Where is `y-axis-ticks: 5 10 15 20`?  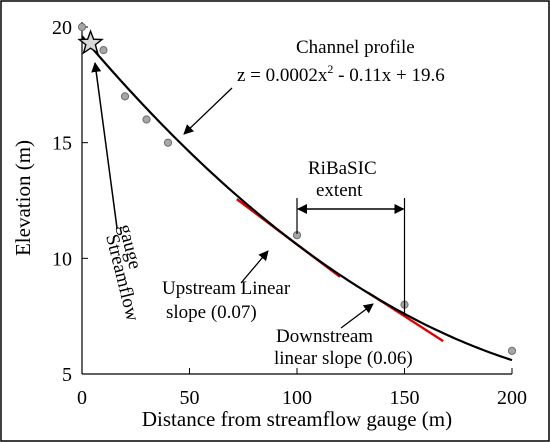
y-axis-ticks: 5 10 15 20 is located at coordinates (70, 201).